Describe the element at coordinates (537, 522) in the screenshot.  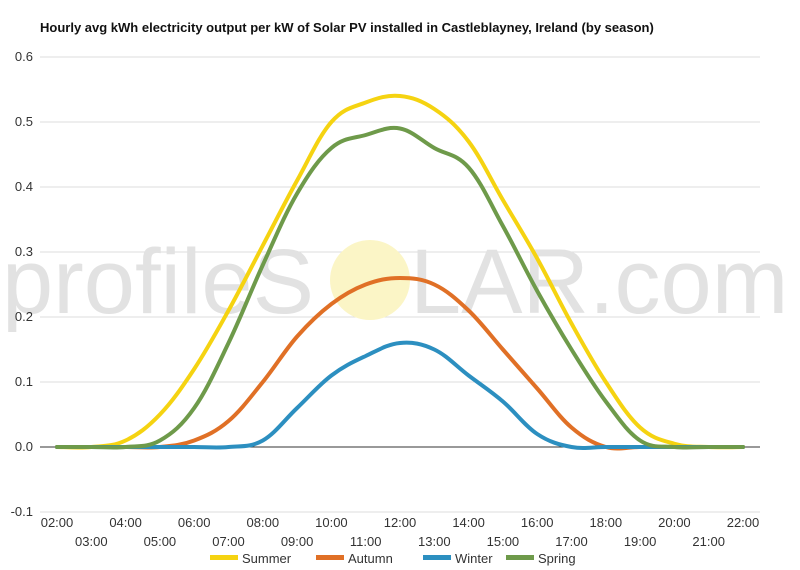
I see `x-tick-label: 16:00` at that location.